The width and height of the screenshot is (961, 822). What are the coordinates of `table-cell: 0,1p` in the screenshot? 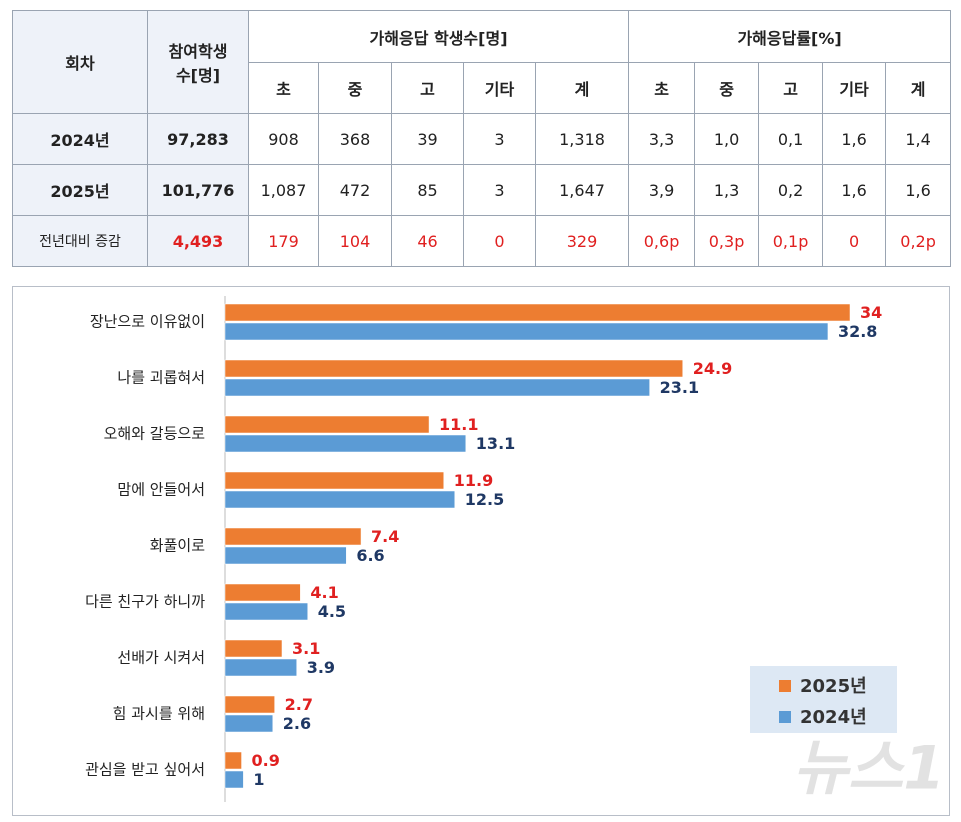 It's located at (791, 241).